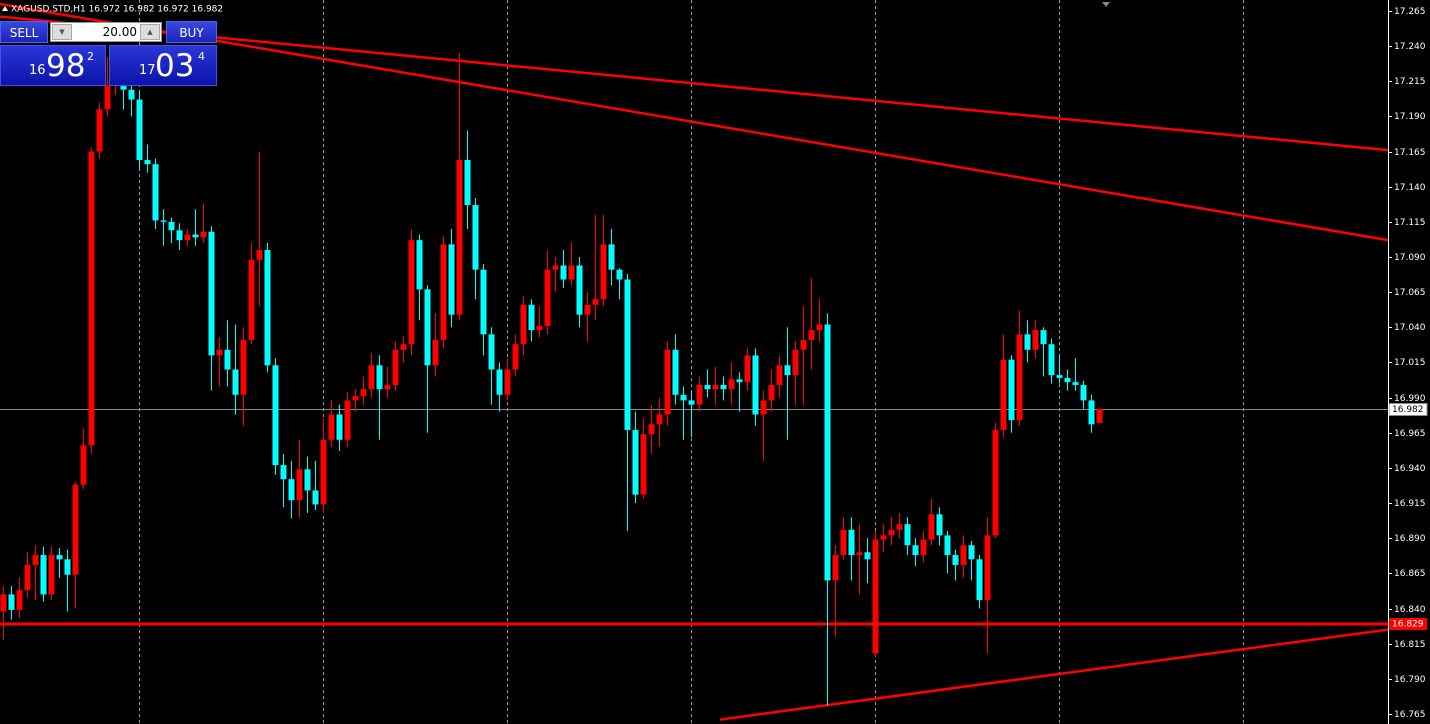 The image size is (1430, 724). I want to click on volume-down: ▼, so click(62, 32).